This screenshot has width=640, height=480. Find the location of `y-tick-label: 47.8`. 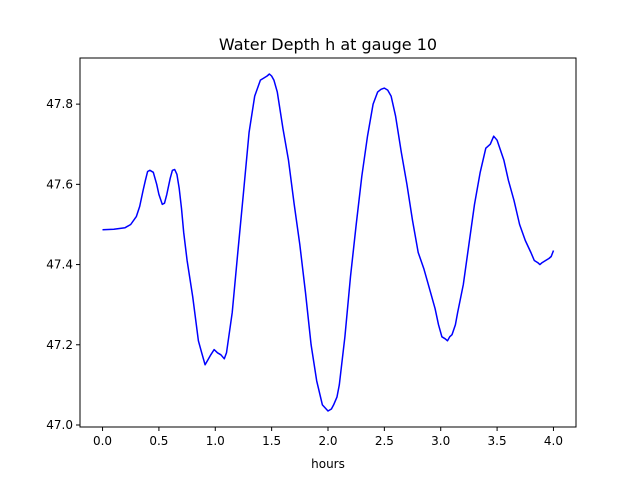

y-tick-label: 47.8 is located at coordinates (59, 104).